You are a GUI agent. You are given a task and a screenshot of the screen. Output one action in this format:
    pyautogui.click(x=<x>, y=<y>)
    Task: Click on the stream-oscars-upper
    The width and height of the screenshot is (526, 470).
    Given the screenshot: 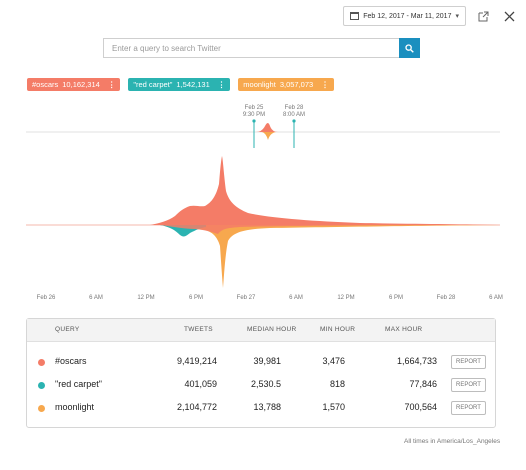 What is the action you would take?
    pyautogui.click(x=263, y=190)
    